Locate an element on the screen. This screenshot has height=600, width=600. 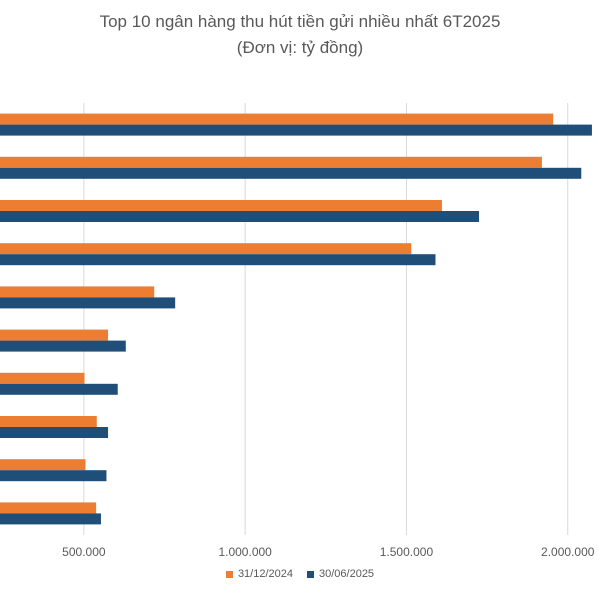
x-tick-label: 1.000.000 is located at coordinates (245, 552).